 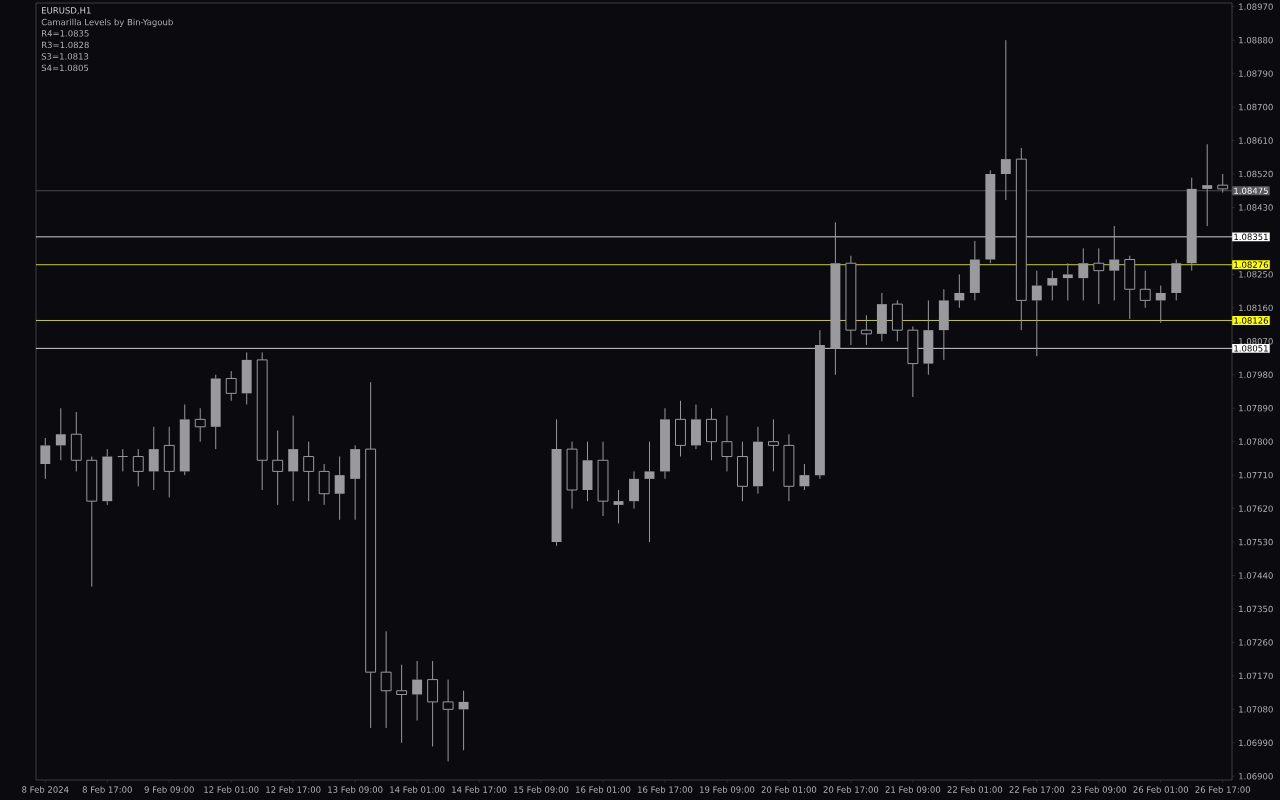 I want to click on x-tick-label: 12 Feb 17:00, so click(x=293, y=789).